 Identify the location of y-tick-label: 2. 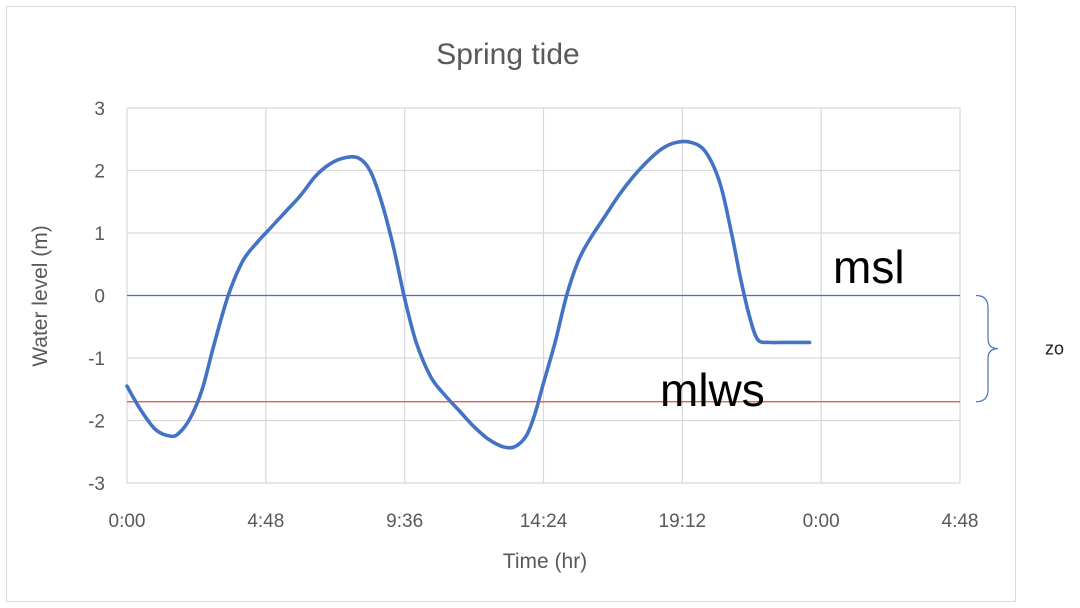
(99, 172).